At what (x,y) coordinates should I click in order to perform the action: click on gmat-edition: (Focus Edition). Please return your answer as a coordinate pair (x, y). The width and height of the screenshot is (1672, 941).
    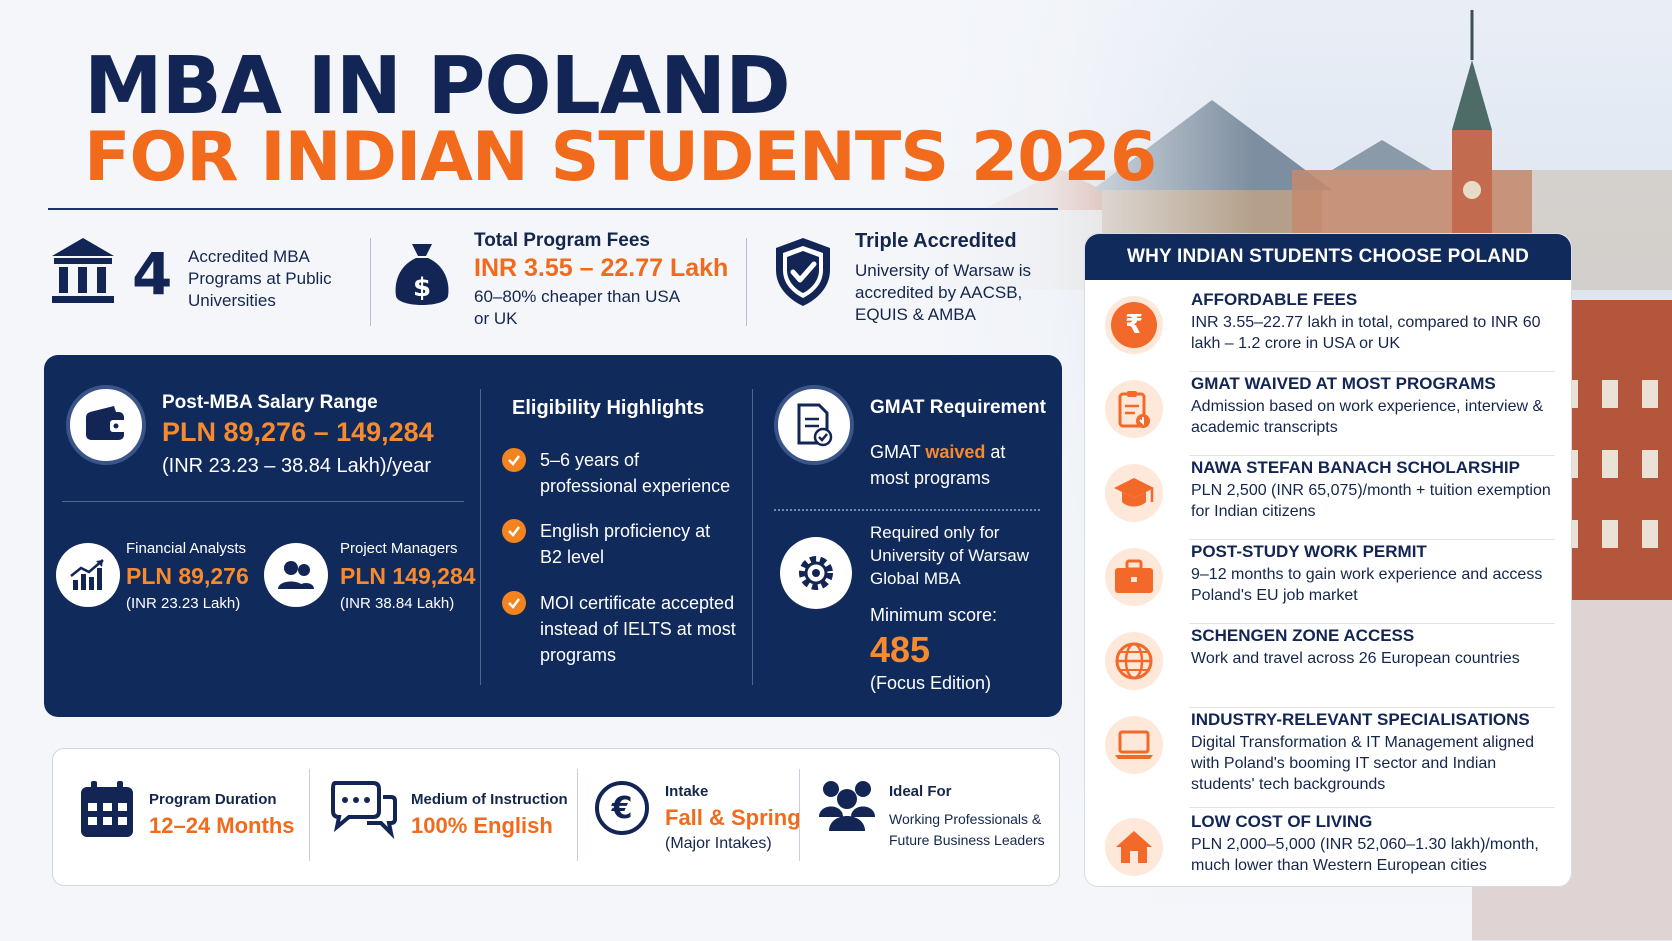
    Looking at the image, I should click on (931, 683).